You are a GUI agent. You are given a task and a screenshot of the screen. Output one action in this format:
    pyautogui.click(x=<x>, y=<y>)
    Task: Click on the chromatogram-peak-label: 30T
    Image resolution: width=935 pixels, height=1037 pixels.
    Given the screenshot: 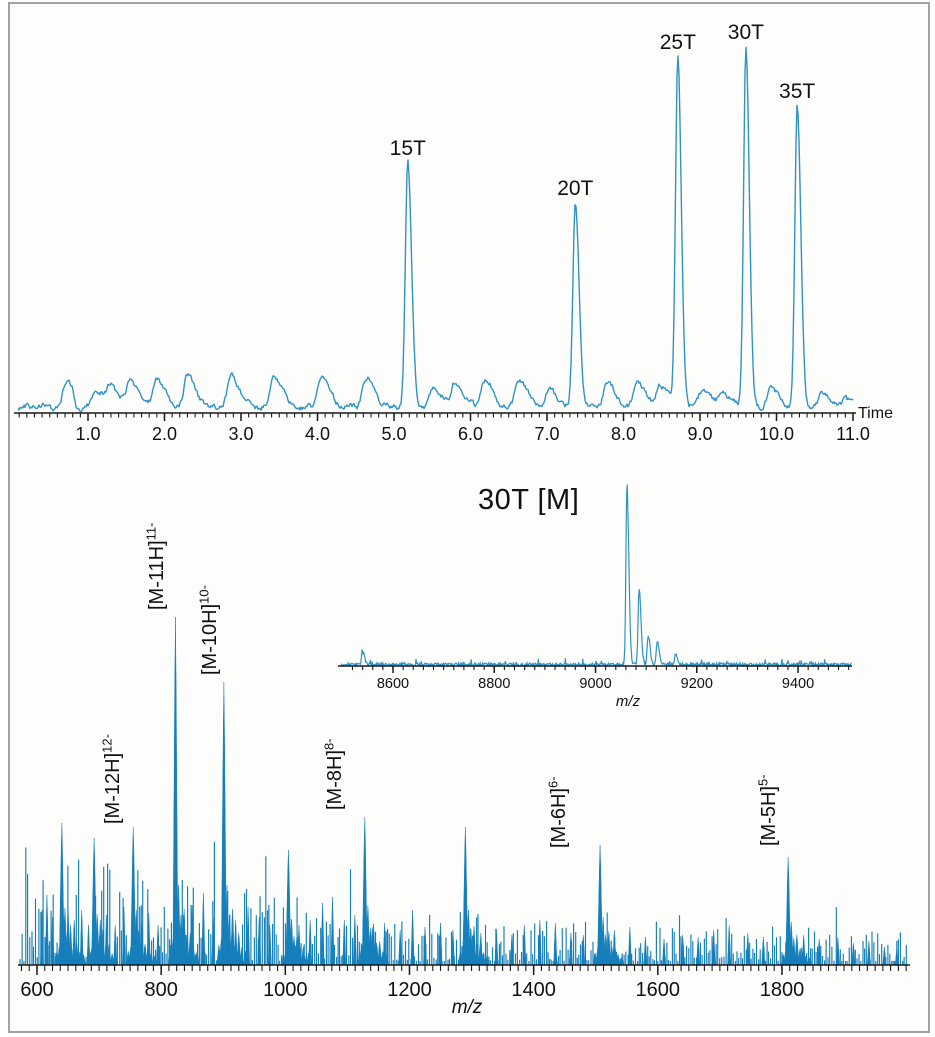 What is the action you would take?
    pyautogui.click(x=745, y=32)
    